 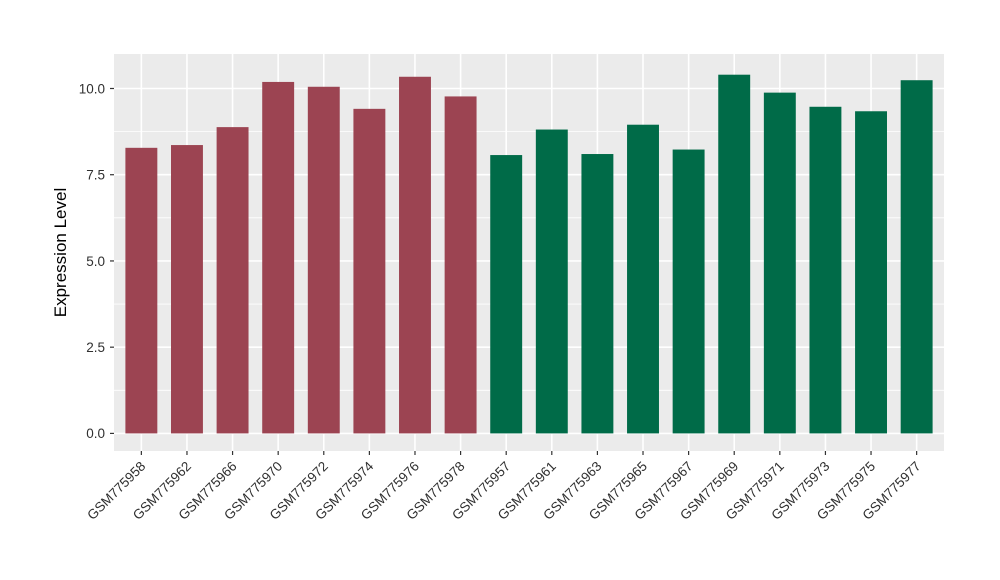 I want to click on bar-GSM775966, so click(x=232, y=280).